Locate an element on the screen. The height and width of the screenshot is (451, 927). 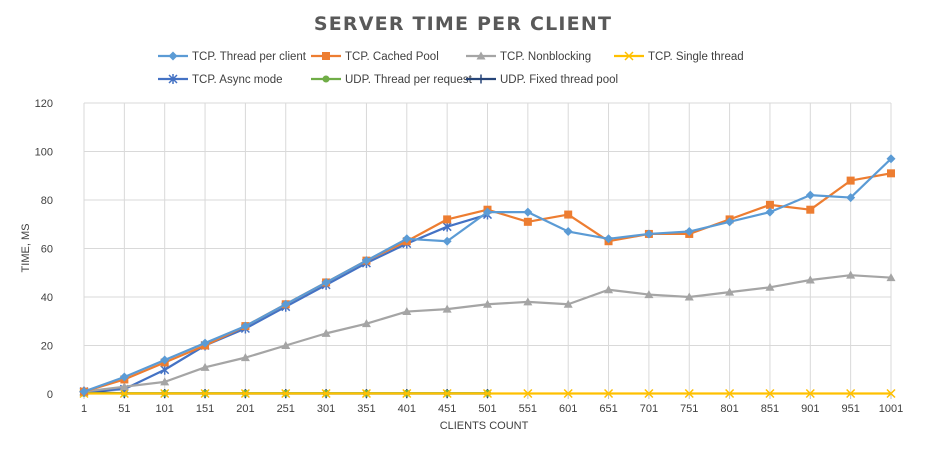
legend-item-tcp-async-mode: TCP. Async mode is located at coordinates (220, 80).